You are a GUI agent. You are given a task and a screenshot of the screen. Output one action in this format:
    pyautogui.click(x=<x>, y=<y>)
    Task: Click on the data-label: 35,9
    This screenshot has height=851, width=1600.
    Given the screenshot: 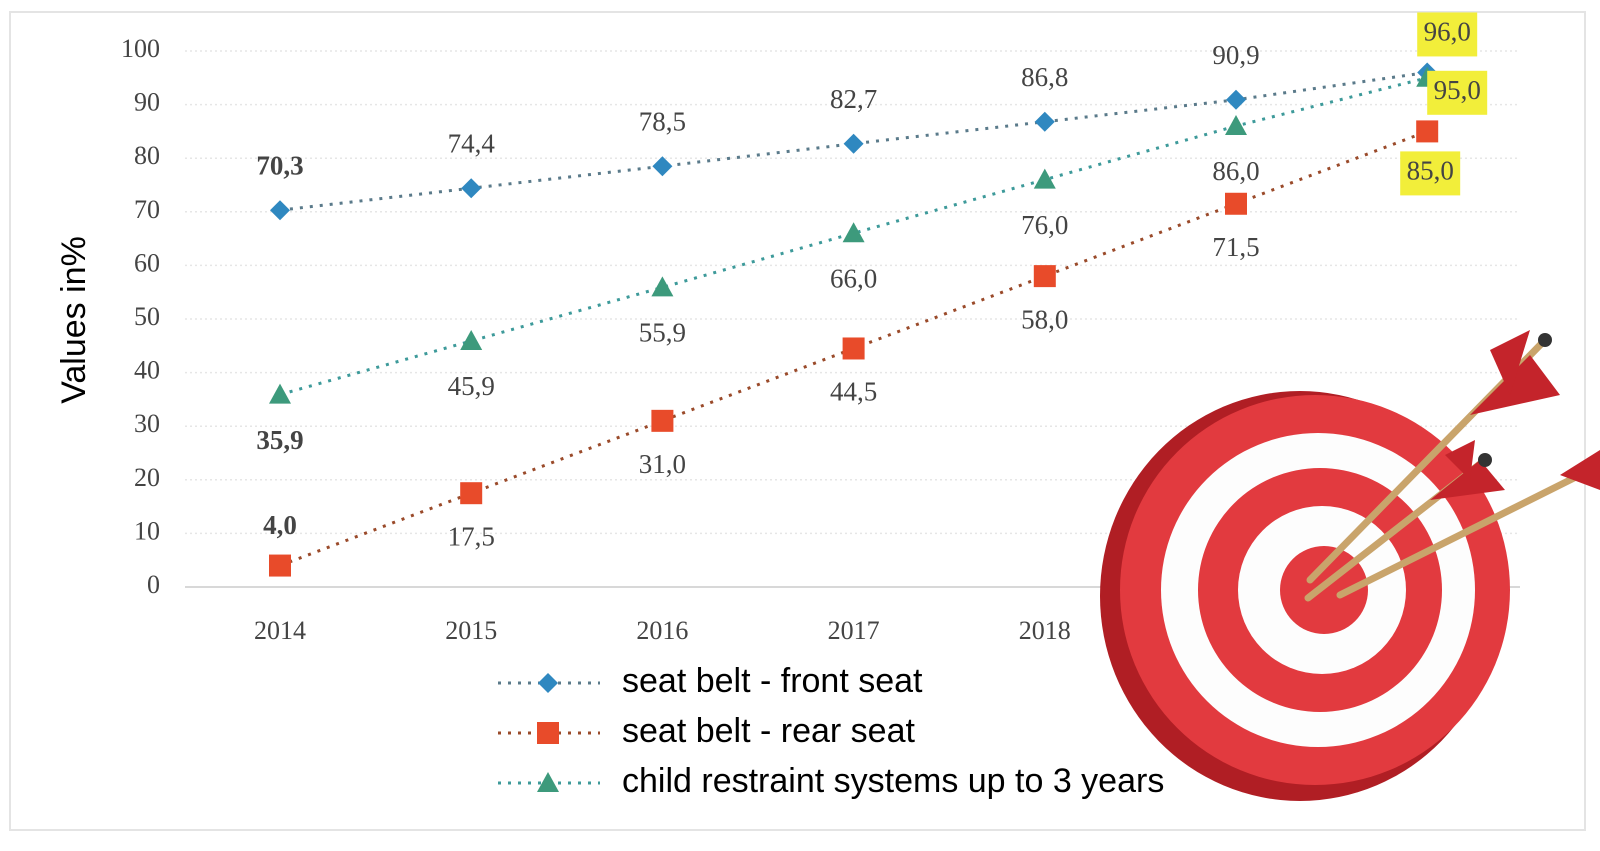 What is the action you would take?
    pyautogui.click(x=279, y=440)
    